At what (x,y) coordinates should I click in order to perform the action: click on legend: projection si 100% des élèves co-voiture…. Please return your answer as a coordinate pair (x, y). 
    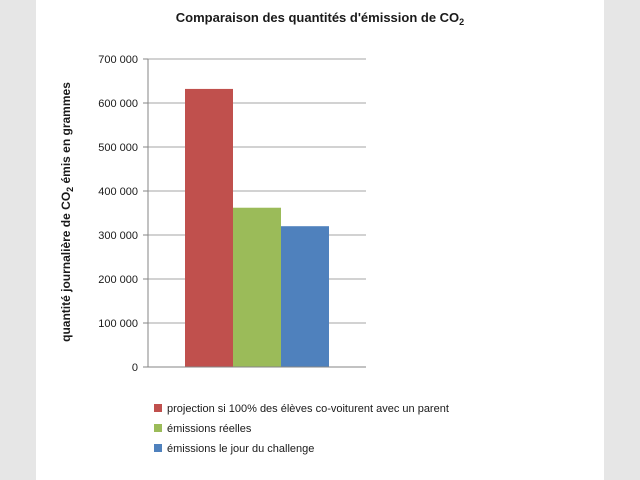
    Looking at the image, I should click on (301, 429).